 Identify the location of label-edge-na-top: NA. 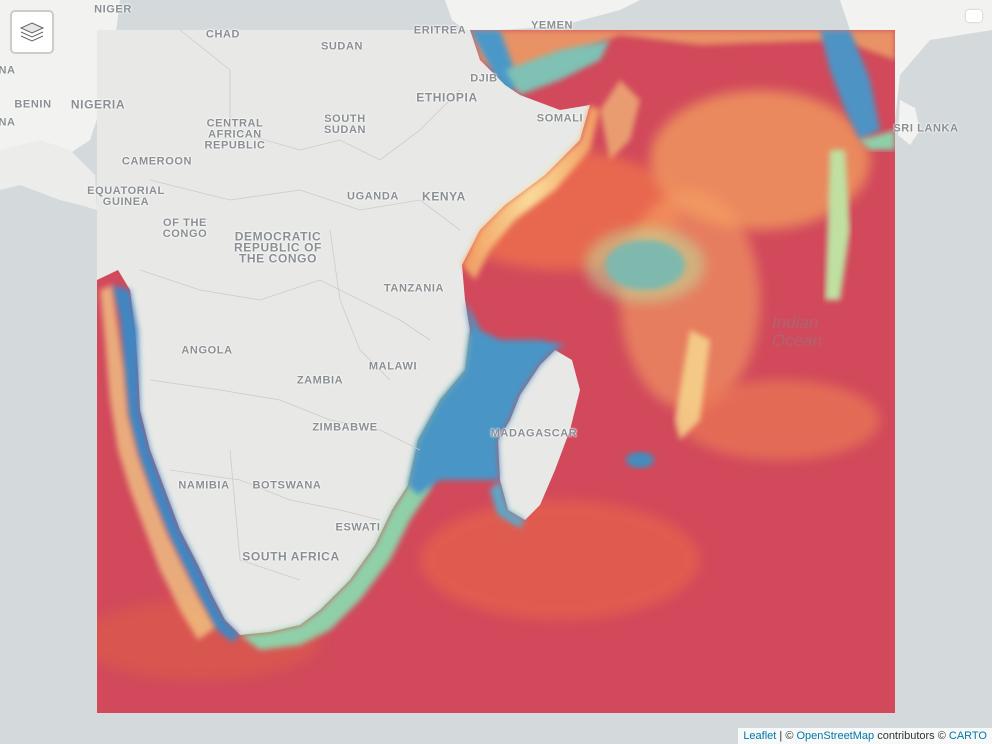
(8, 70).